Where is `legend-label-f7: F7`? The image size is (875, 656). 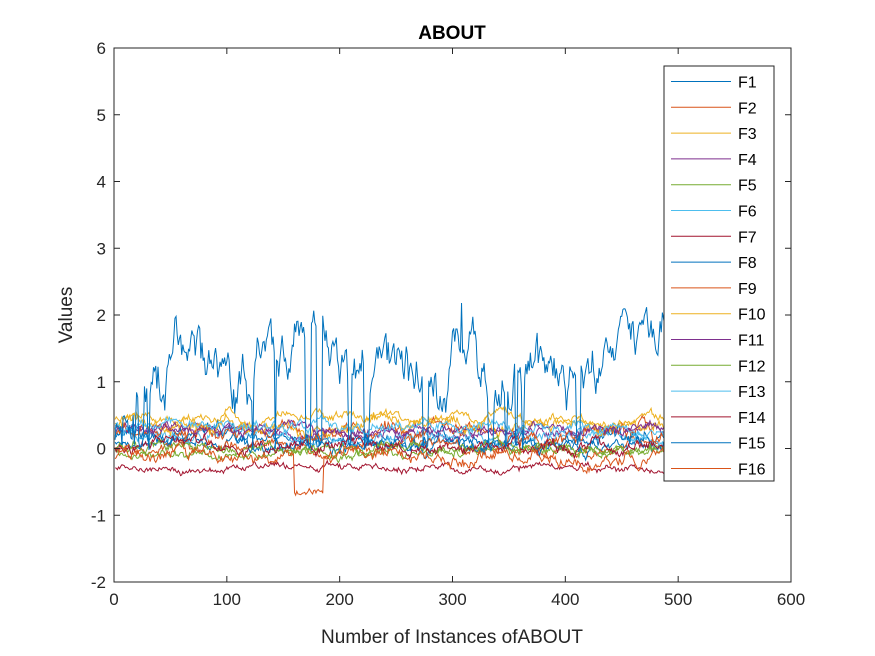 legend-label-f7: F7 is located at coordinates (747, 237).